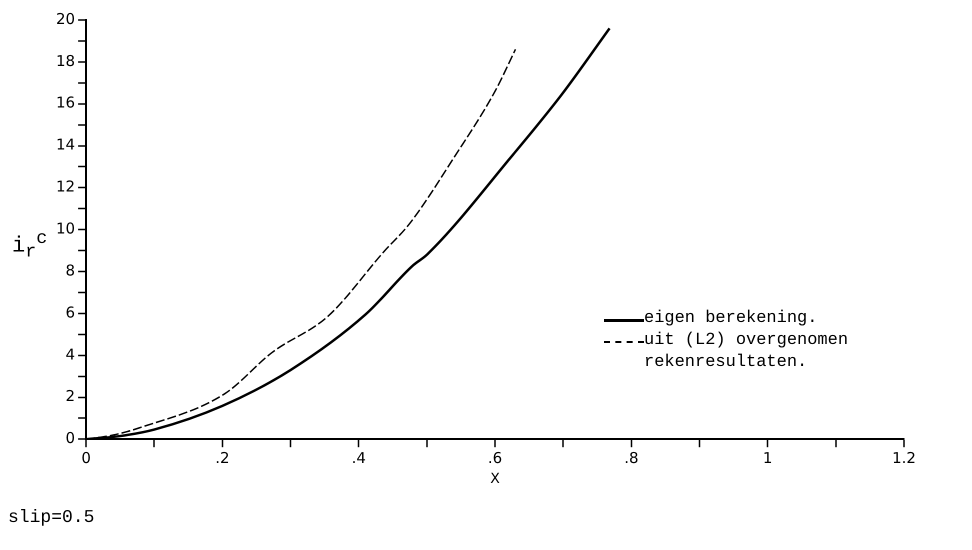 This screenshot has width=972, height=550. I want to click on x-tick-label: .8, so click(631, 458).